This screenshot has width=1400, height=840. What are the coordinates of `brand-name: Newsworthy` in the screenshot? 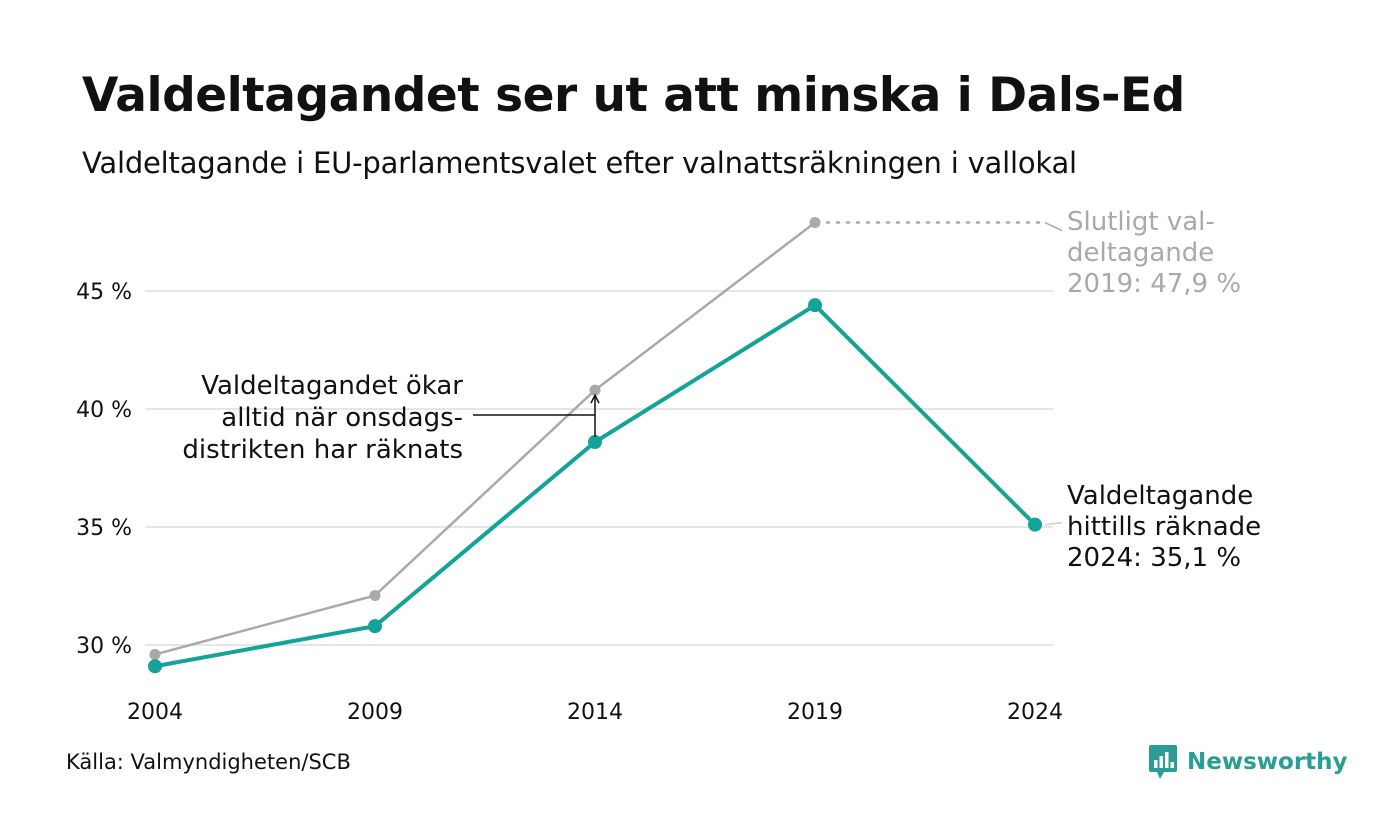 It's located at (1267, 762).